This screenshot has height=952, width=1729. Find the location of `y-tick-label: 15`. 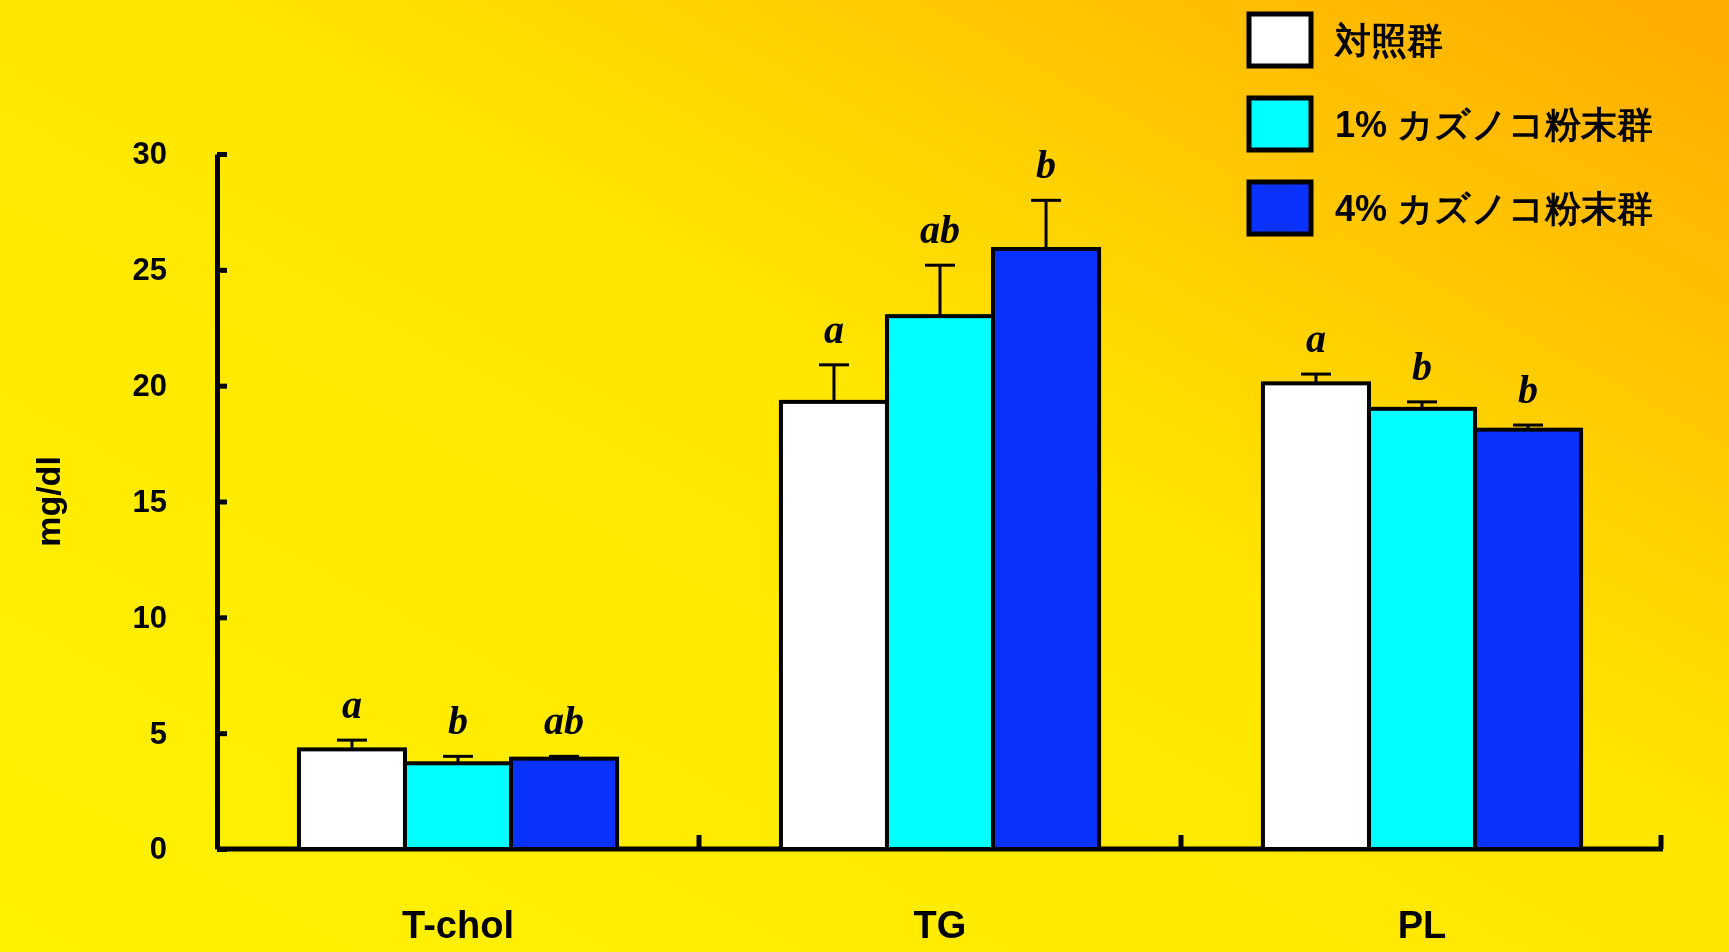

y-tick-label: 15 is located at coordinates (149, 501).